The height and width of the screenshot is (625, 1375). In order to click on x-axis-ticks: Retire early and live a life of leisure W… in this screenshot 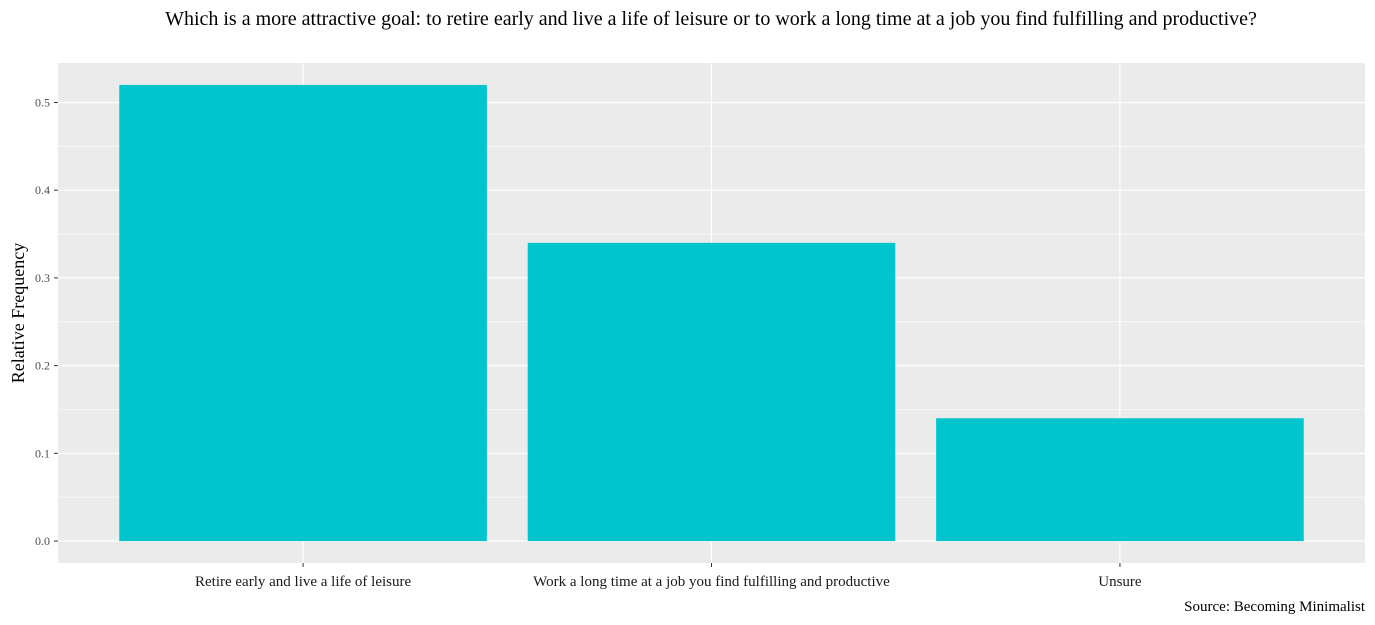, I will do `click(668, 576)`.